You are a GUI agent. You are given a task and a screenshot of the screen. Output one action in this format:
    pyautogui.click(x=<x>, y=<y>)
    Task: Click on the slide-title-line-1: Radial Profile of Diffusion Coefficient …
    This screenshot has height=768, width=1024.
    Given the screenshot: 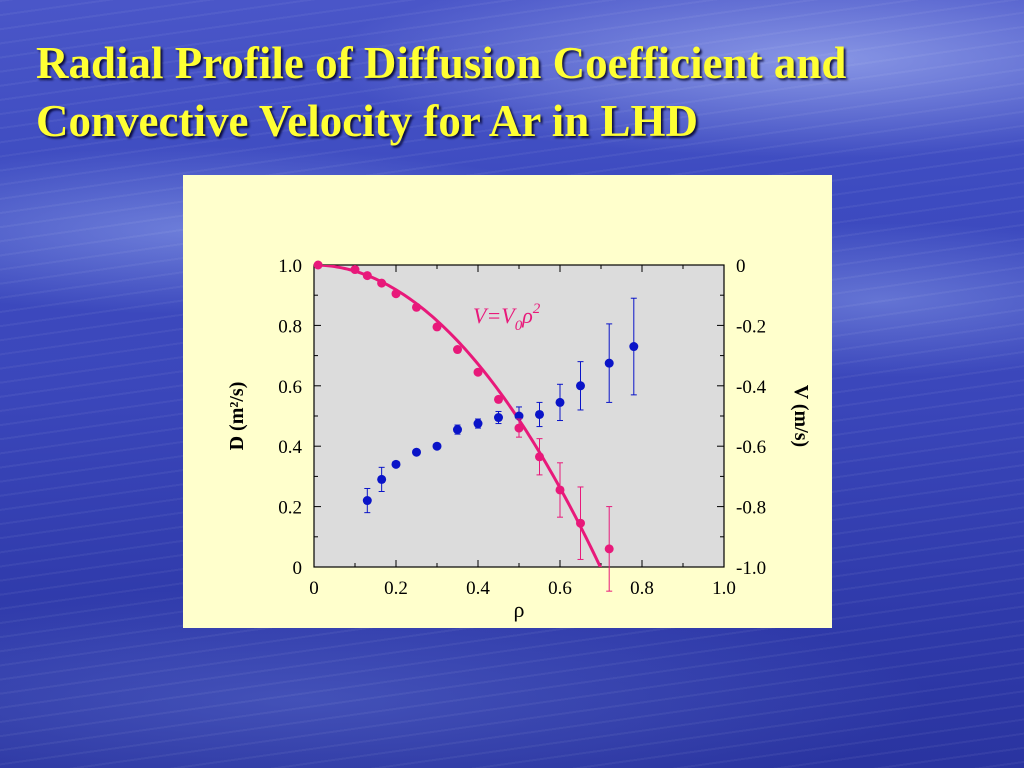 What is the action you would take?
    pyautogui.click(x=441, y=63)
    